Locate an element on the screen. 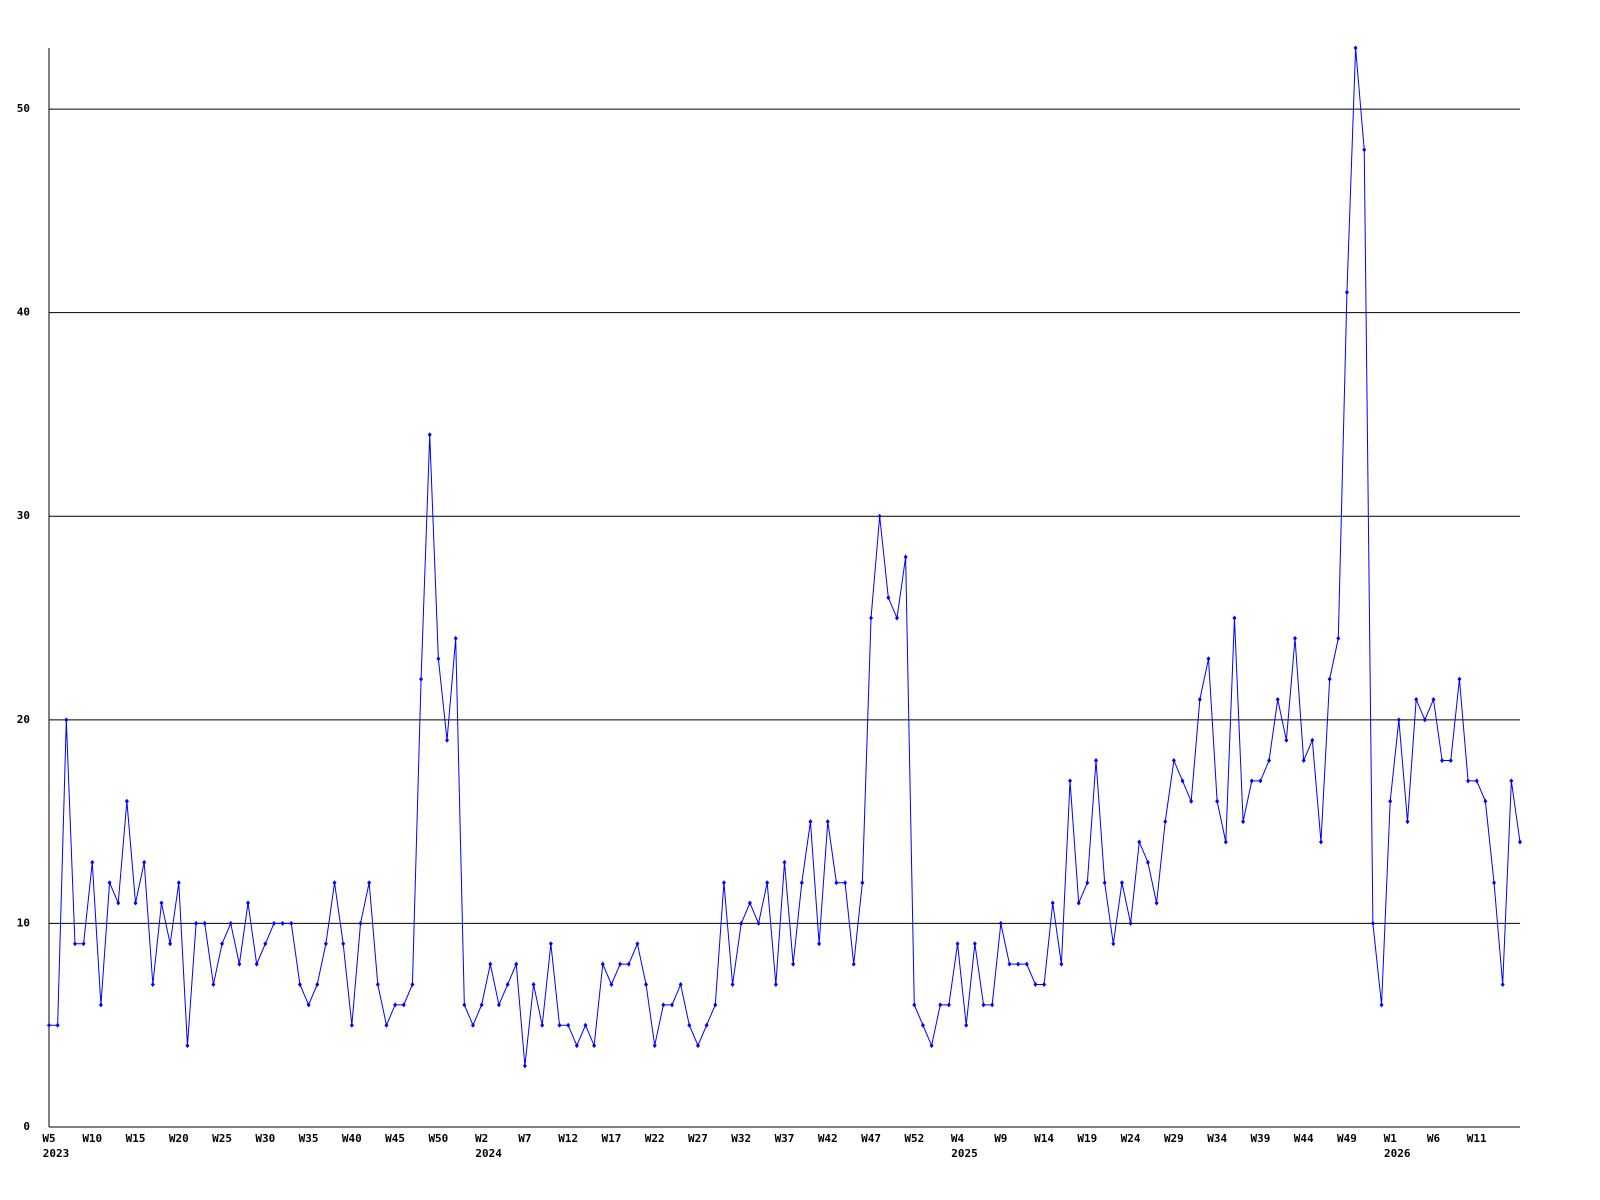 The image size is (1600, 1200). x-tick-label: W52 is located at coordinates (914, 1138).